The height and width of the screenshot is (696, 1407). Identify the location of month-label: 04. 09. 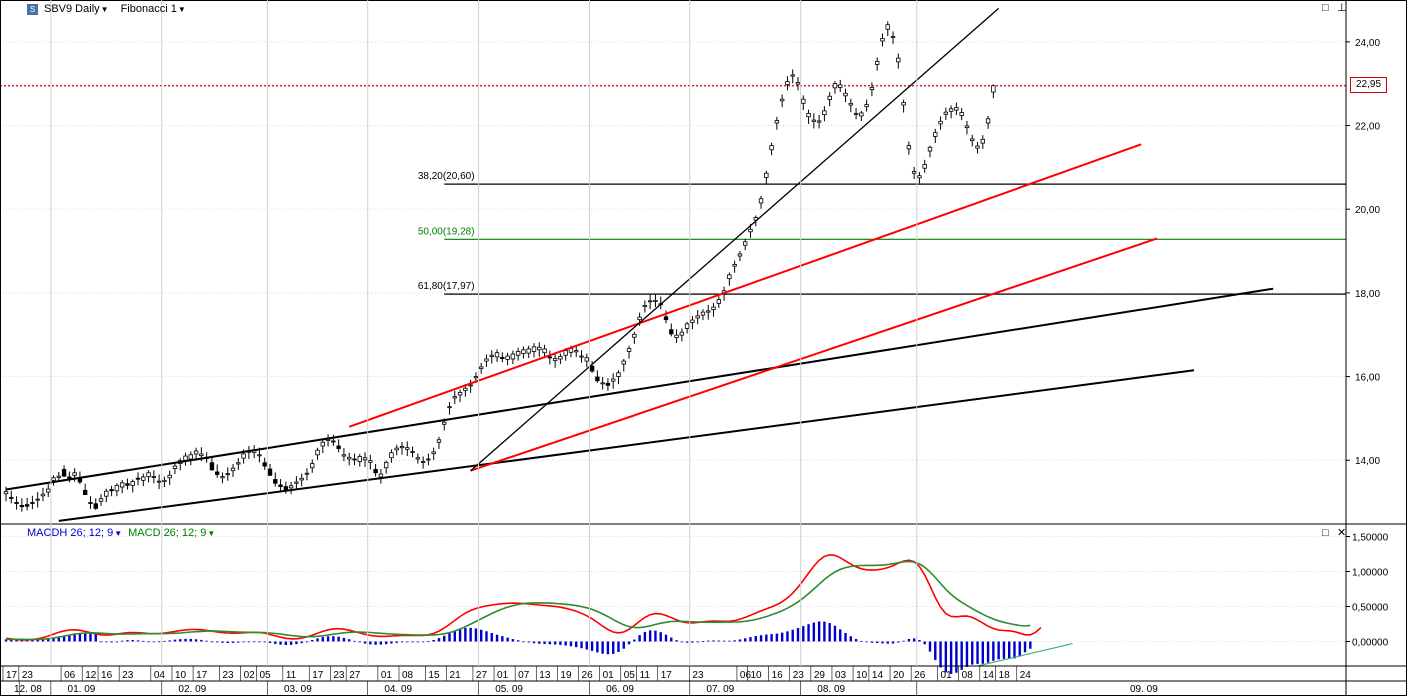
(398, 689).